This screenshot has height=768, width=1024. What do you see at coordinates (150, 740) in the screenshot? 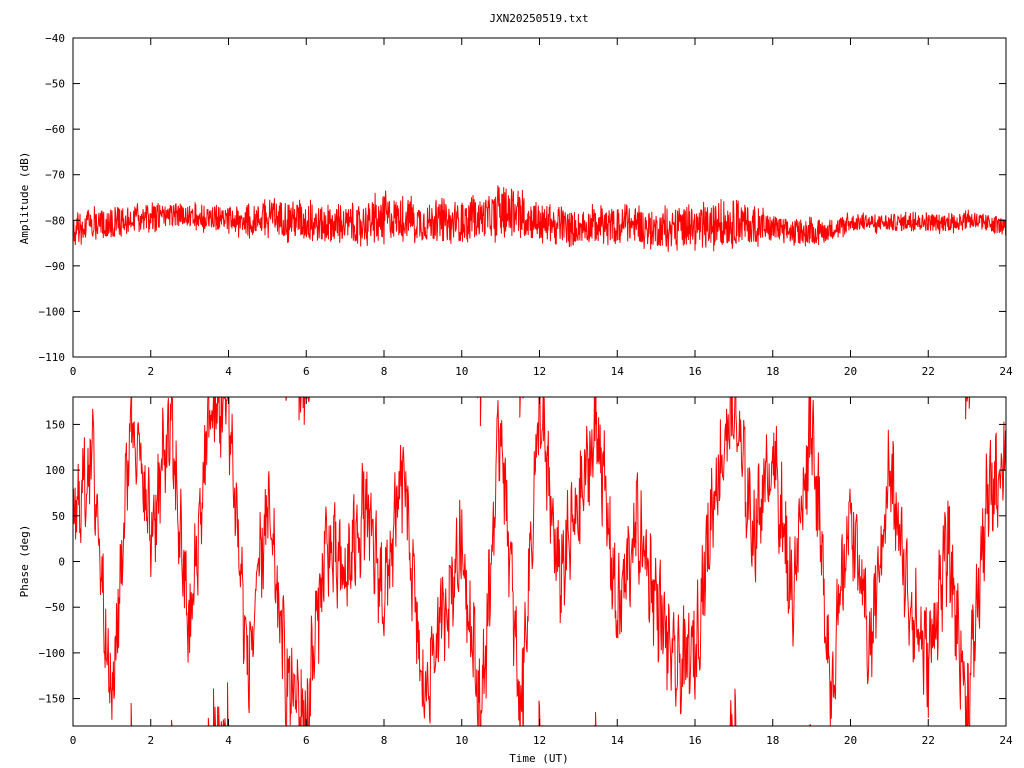
I see `phase-x-tick-label: 2` at bounding box center [150, 740].